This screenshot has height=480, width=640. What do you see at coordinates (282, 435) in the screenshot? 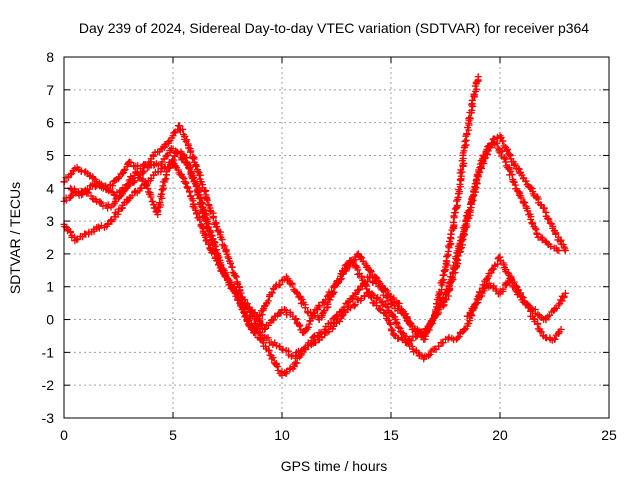
I see `x-tick-label: 10` at bounding box center [282, 435].